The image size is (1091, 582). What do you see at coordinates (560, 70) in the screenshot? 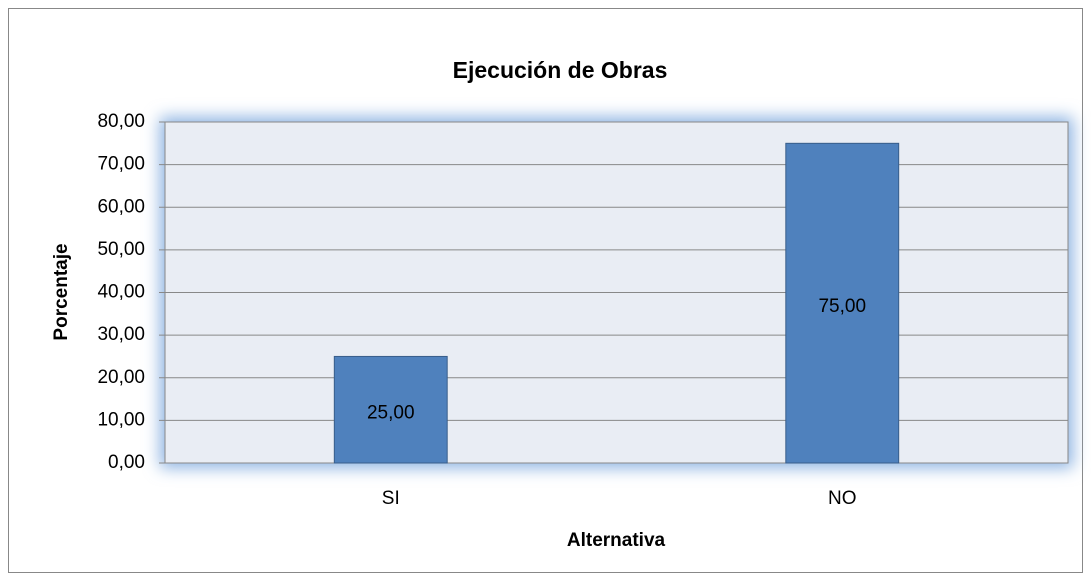
I see `chart-title: Ejecución de Obras` at bounding box center [560, 70].